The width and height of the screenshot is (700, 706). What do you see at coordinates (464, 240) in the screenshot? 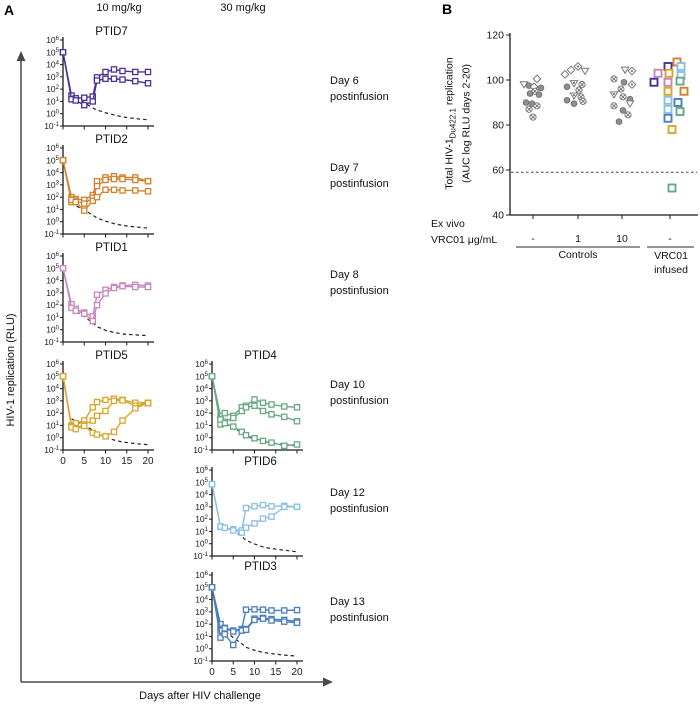
I see `panel-b-vrc01-ugml-label: VRC01 μg/mL` at bounding box center [464, 240].